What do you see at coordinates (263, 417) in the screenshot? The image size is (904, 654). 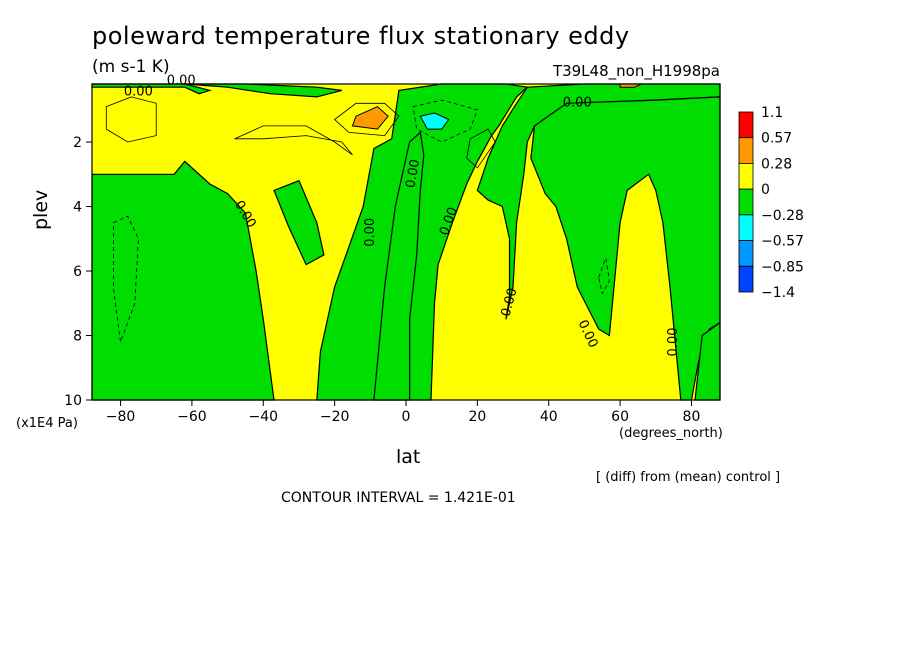 I see `x-tick-label: −40` at bounding box center [263, 417].